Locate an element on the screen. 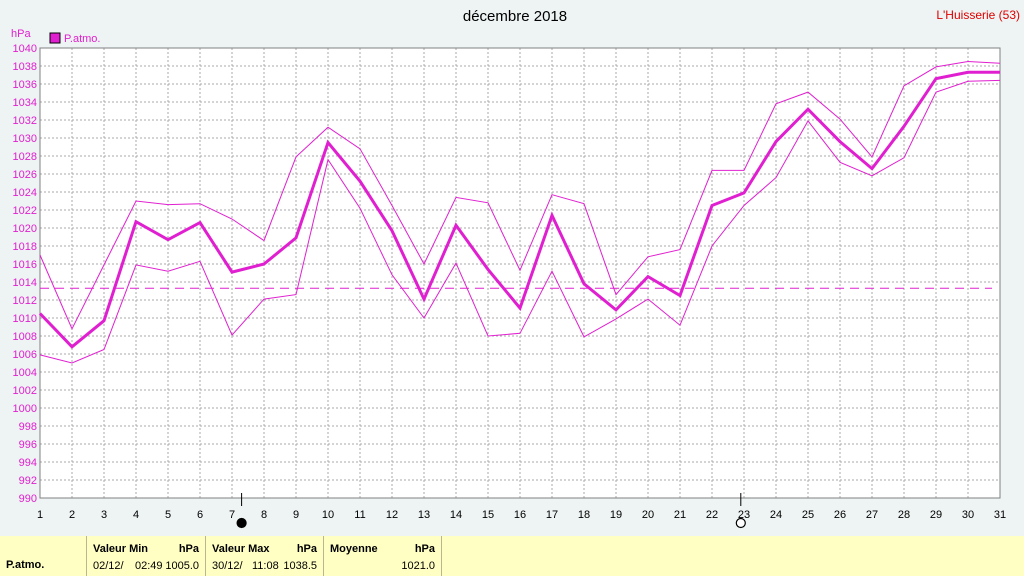  x-tick-label: 15 is located at coordinates (488, 515).